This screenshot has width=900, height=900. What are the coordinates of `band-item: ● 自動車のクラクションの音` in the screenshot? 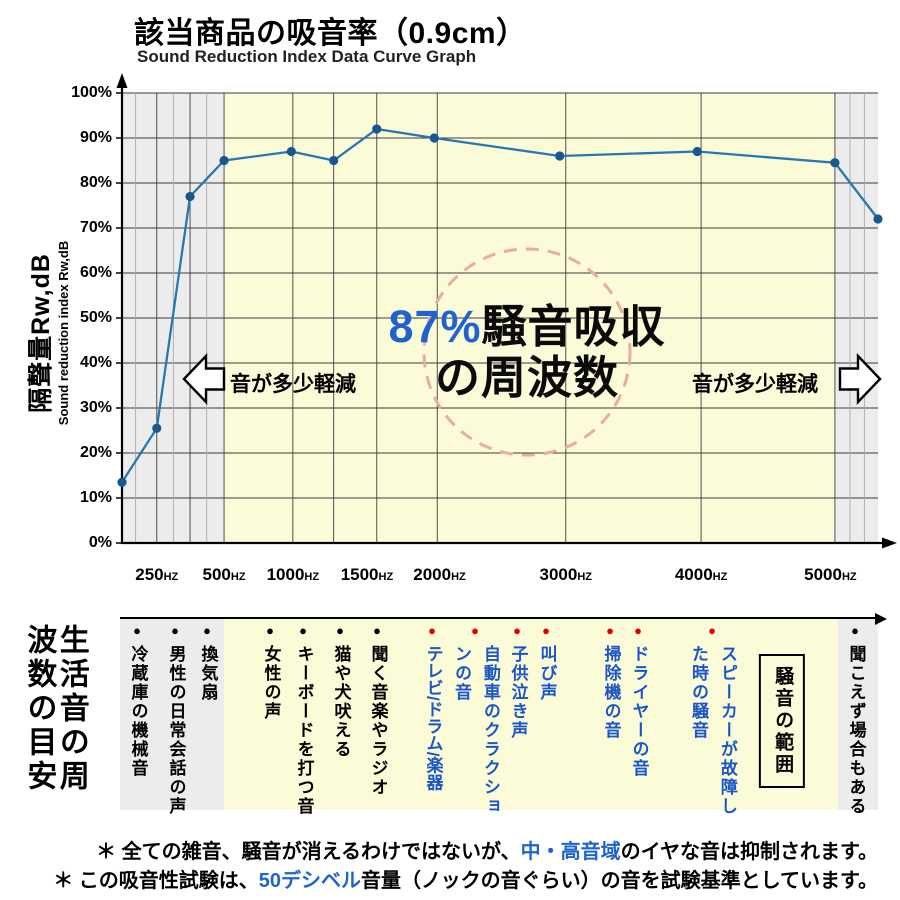 It's located at (475, 722).